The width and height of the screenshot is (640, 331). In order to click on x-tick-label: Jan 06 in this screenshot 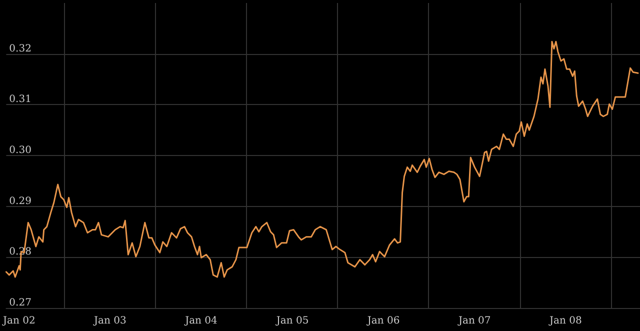, I will do `click(383, 321)`.